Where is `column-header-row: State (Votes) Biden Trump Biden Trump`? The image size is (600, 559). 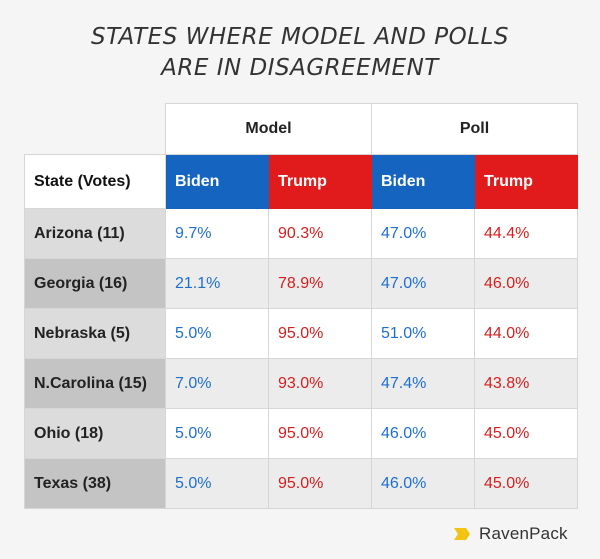
column-header-row: State (Votes) Biden Trump Biden Trump is located at coordinates (301, 181).